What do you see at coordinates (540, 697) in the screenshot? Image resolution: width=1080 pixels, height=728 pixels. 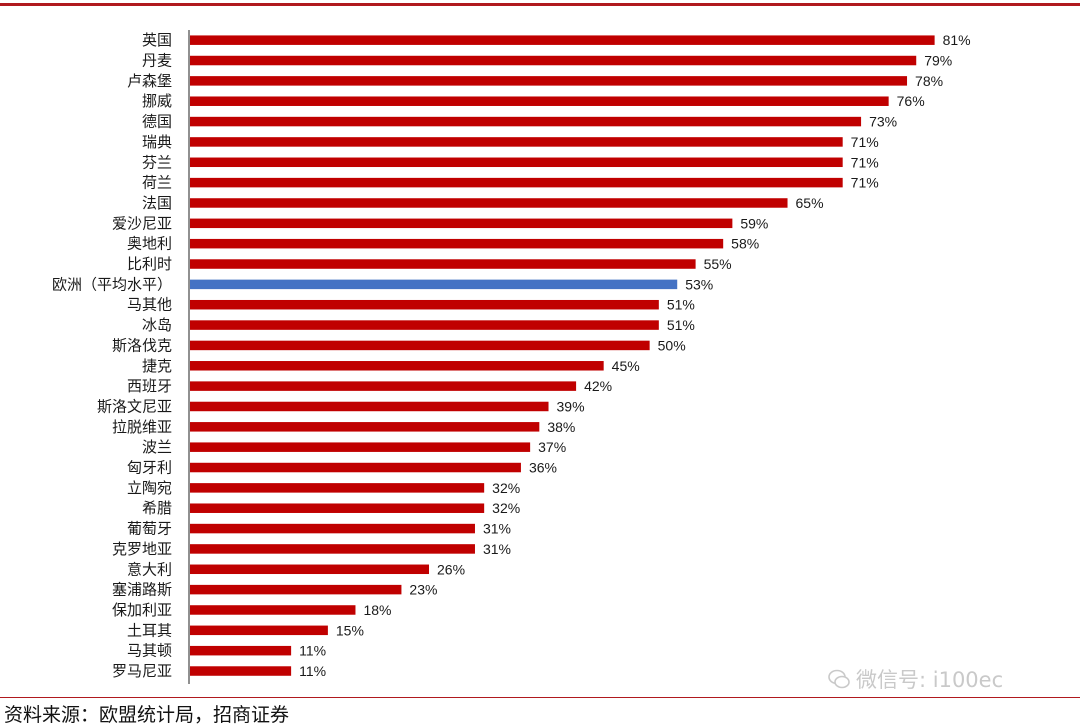 I see `bottom-rule` at bounding box center [540, 697].